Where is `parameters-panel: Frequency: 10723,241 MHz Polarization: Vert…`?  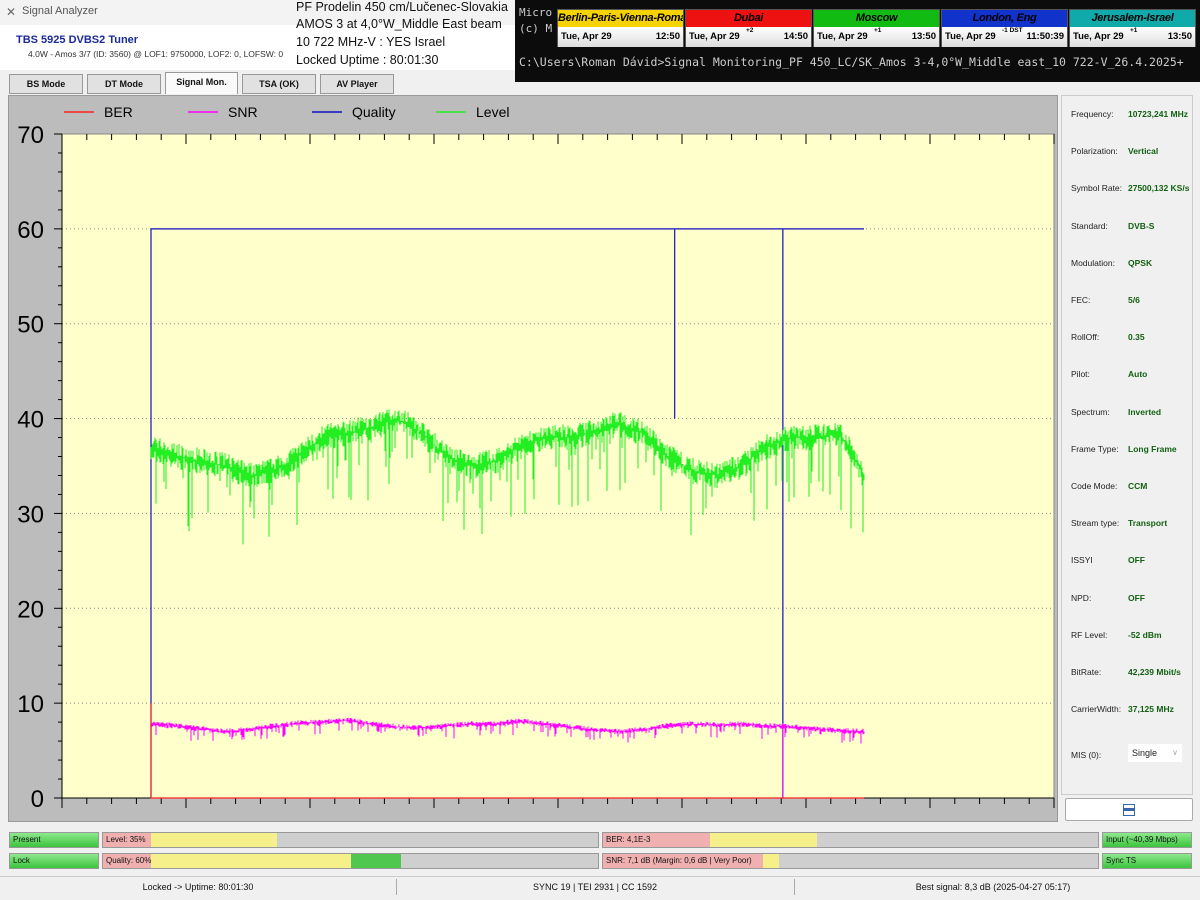
parameters-panel: Frequency: 10723,241 MHz Polarization: Vert… is located at coordinates (1127, 445).